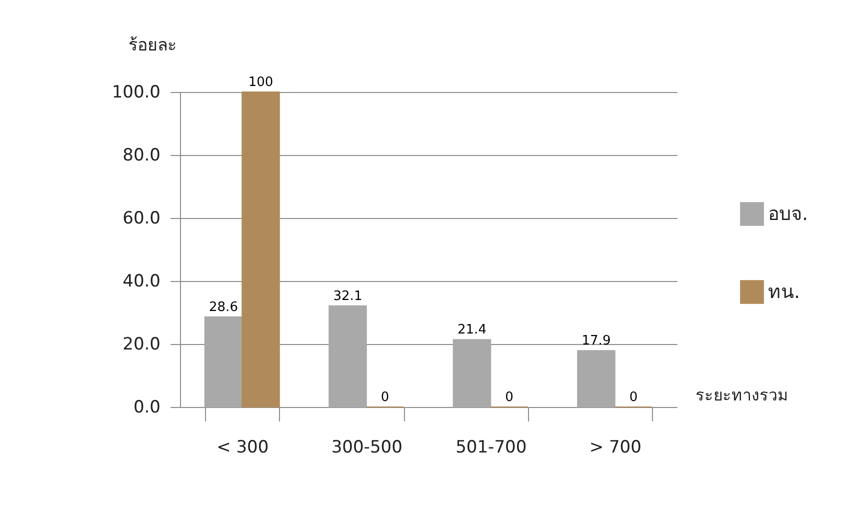 This screenshot has width=858, height=515. Describe the element at coordinates (242, 448) in the screenshot. I see `x-tick-label: < 300` at that location.